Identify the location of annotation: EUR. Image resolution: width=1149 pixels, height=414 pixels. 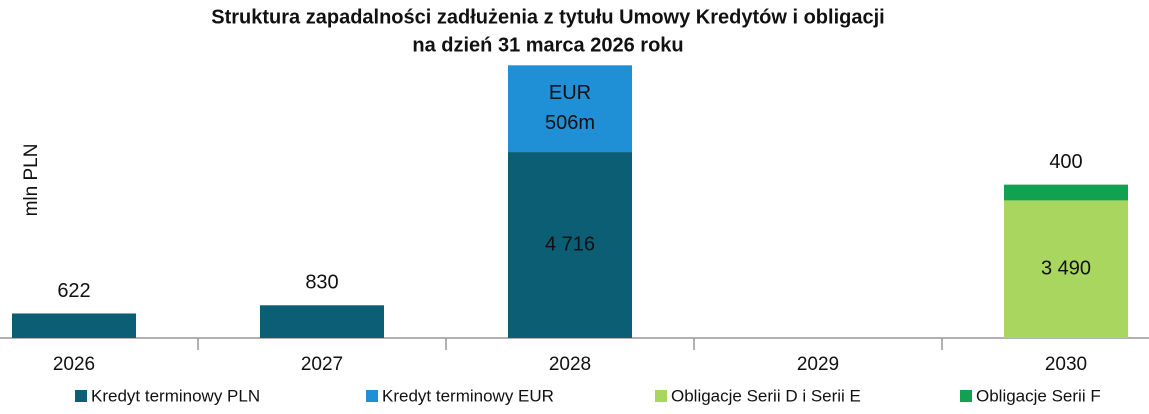
(570, 93).